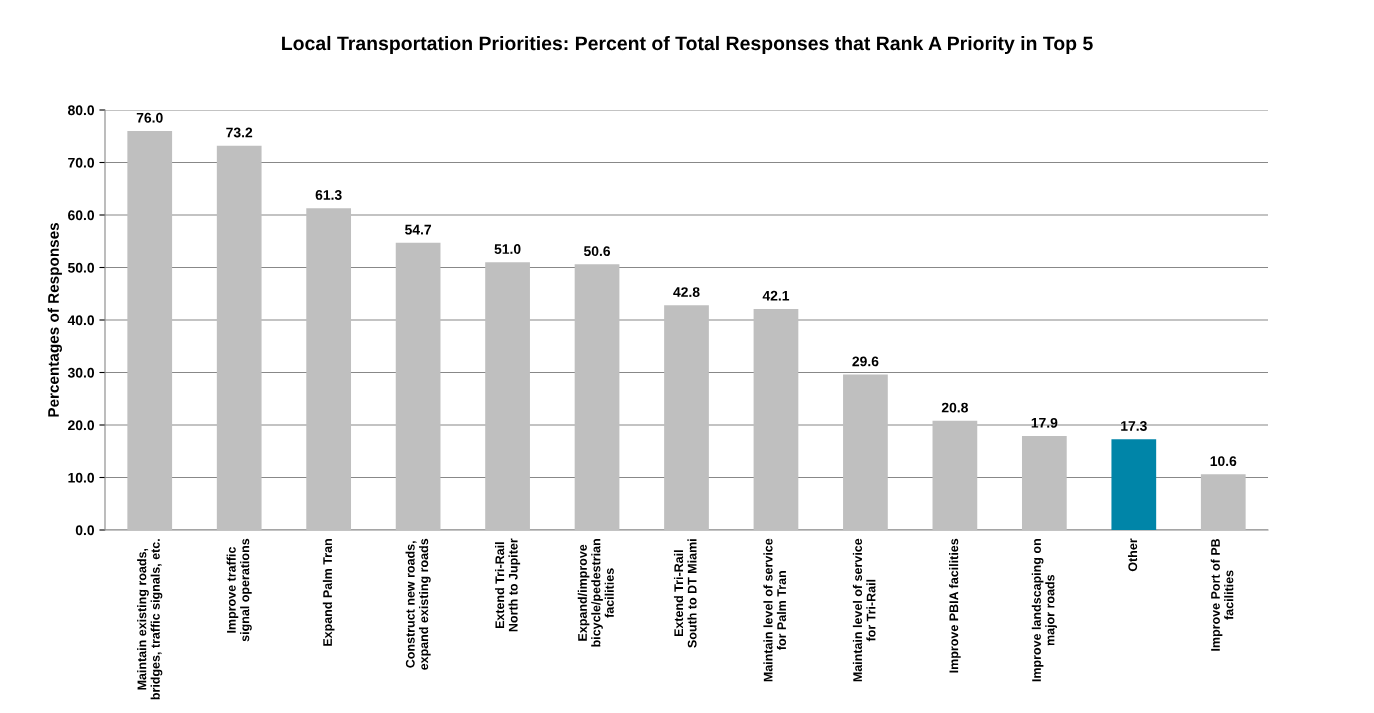 The height and width of the screenshot is (713, 1374). Describe the element at coordinates (865, 361) in the screenshot. I see `data-label: 29.6` at that location.